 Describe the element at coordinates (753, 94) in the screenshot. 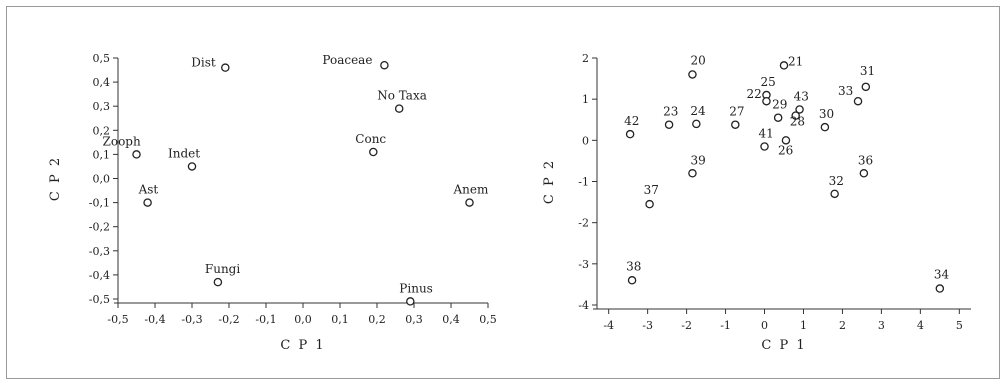

I see `chart2-point-label: 22` at that location.